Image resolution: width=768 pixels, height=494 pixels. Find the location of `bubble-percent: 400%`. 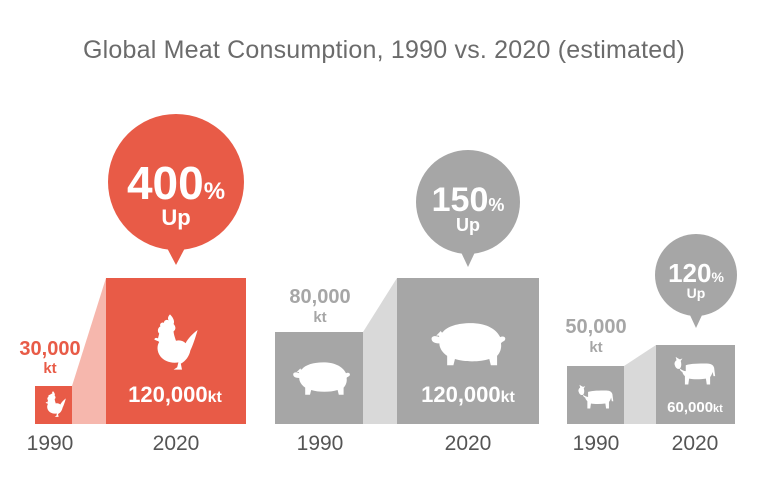

bubble-percent: 400% is located at coordinates (176, 183).